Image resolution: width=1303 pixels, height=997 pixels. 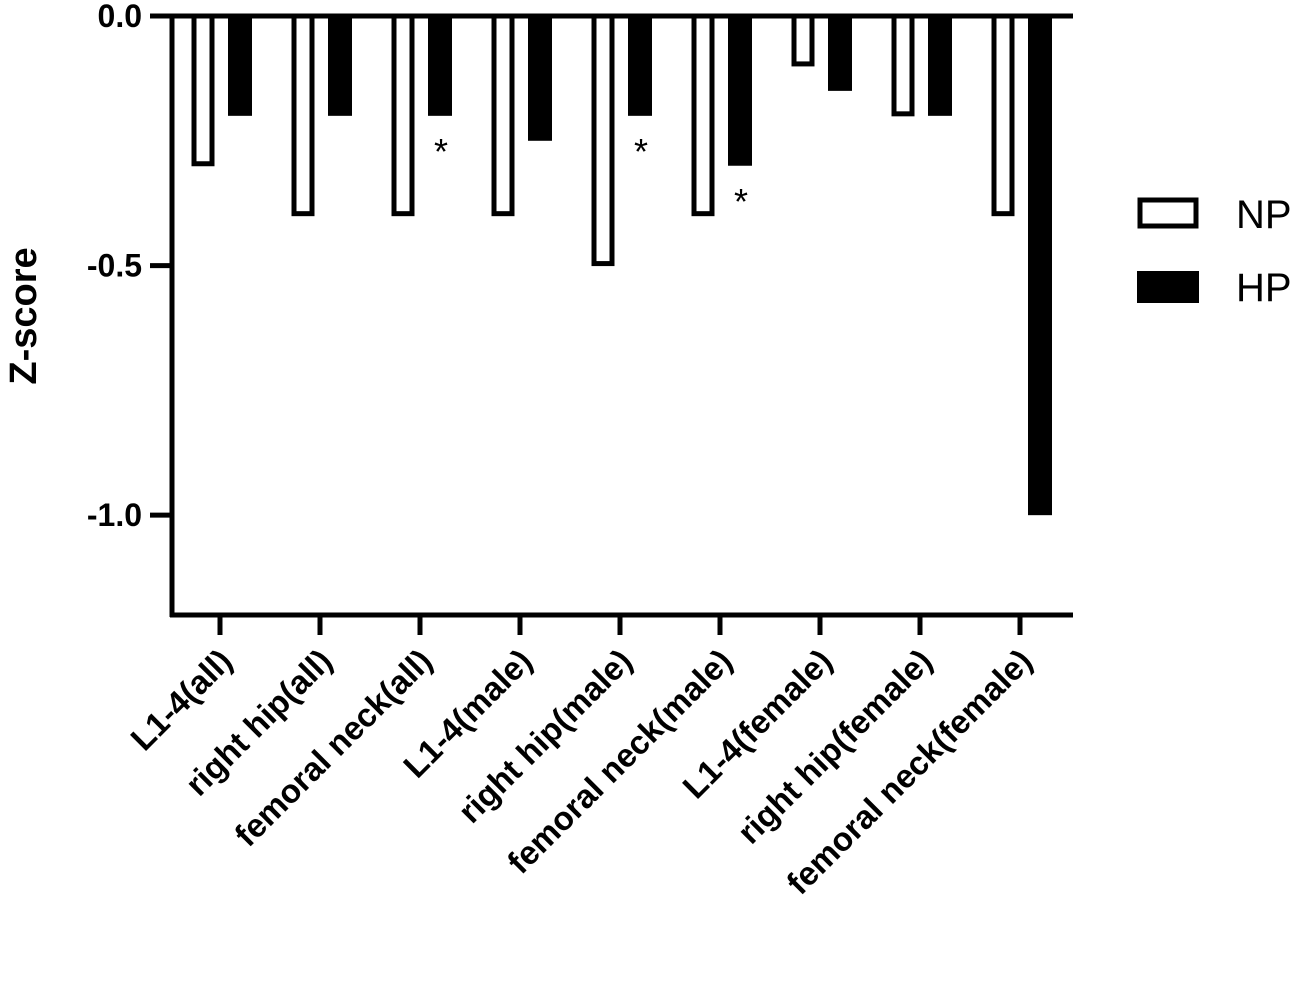 What do you see at coordinates (120, 17) in the screenshot?
I see `y-tick-label: 0.0` at bounding box center [120, 17].